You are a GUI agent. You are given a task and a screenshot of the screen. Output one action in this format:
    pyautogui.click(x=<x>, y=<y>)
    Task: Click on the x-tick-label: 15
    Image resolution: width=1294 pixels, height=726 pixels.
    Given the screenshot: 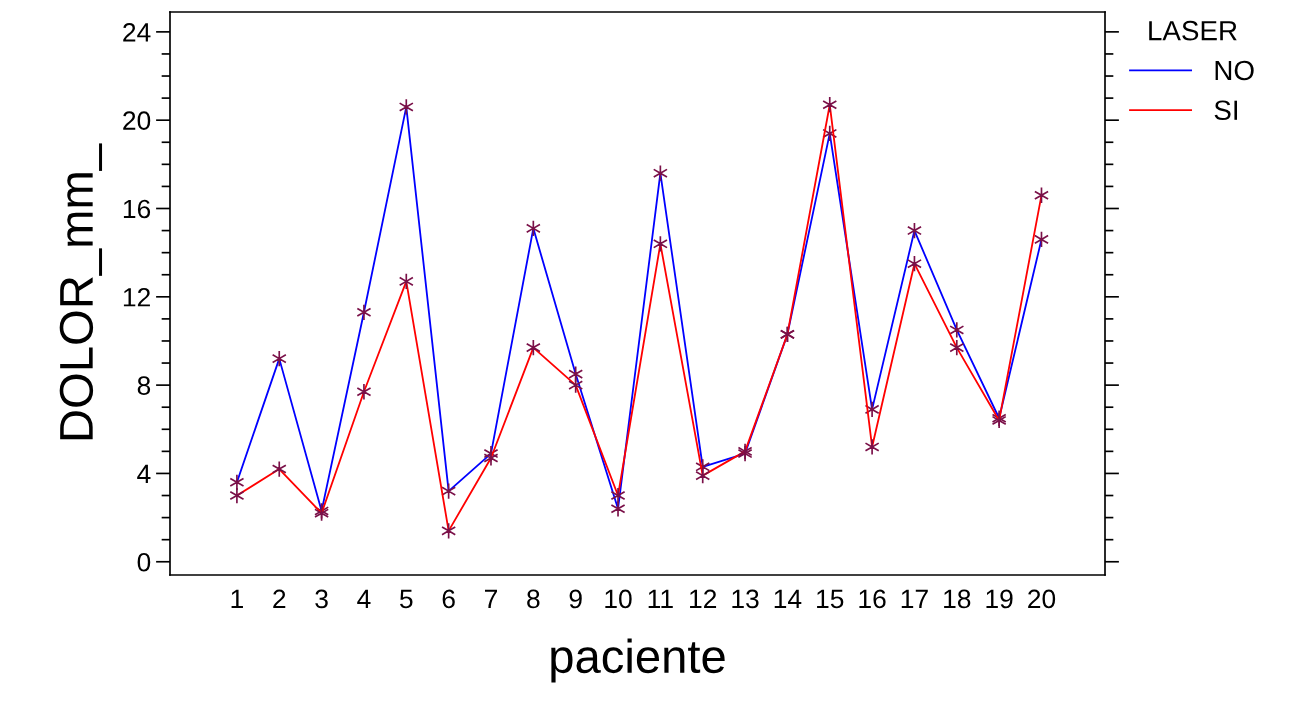 What is the action you would take?
    pyautogui.click(x=830, y=599)
    